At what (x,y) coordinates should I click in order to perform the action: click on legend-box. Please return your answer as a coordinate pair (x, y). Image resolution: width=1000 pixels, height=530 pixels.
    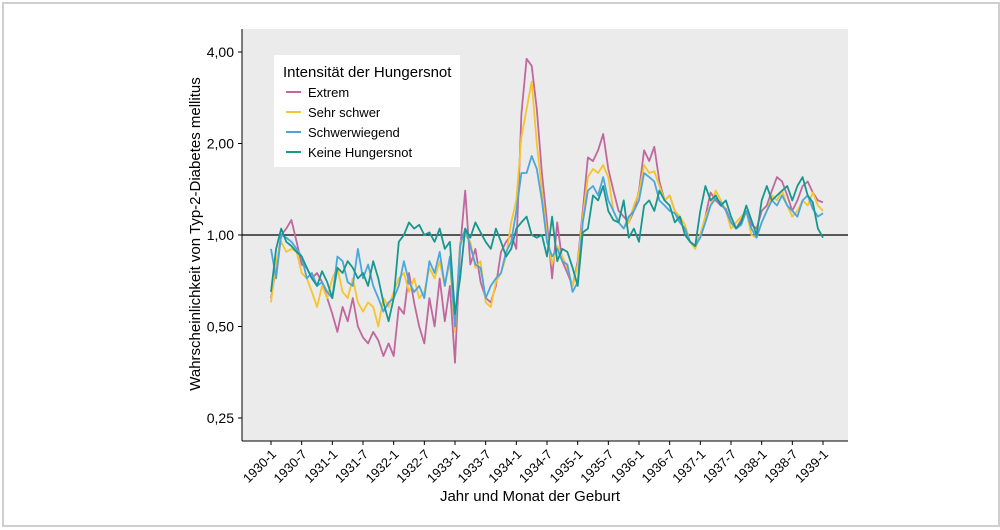
    Looking at the image, I should click on (367, 111).